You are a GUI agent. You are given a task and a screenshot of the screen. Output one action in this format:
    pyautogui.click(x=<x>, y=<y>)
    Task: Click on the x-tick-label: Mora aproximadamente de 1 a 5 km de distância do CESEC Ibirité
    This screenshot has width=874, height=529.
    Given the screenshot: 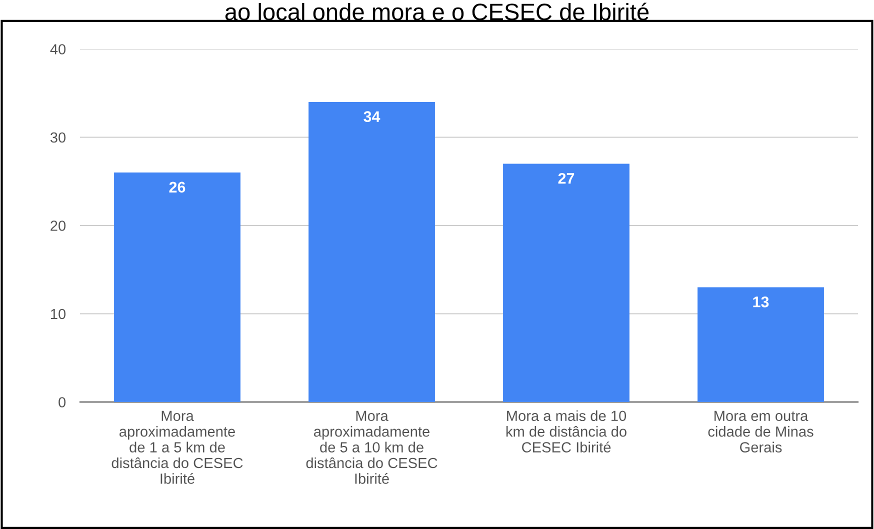 What is the action you would take?
    pyautogui.click(x=177, y=447)
    